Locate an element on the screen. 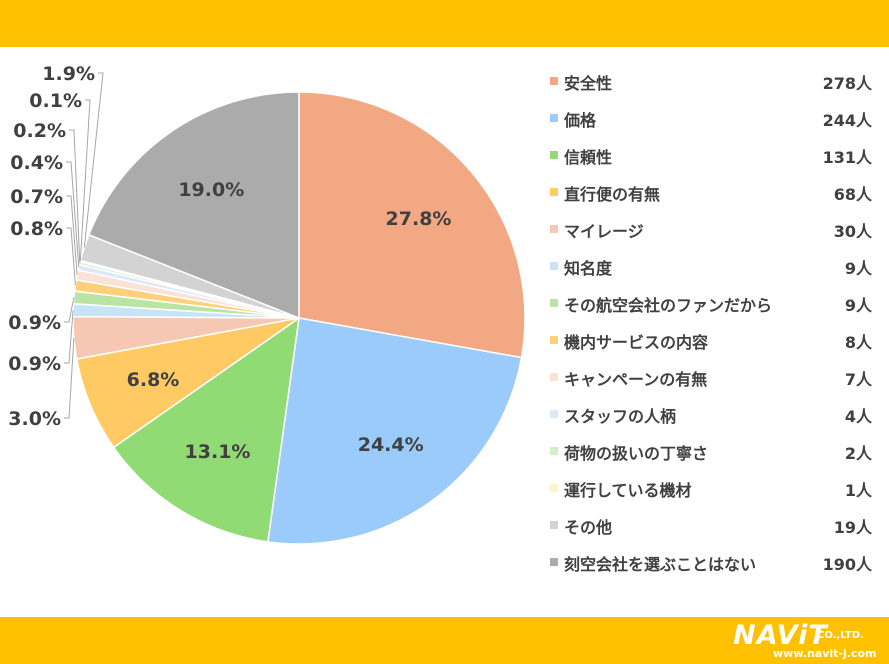  percent-label: 1.9% is located at coordinates (68, 74).